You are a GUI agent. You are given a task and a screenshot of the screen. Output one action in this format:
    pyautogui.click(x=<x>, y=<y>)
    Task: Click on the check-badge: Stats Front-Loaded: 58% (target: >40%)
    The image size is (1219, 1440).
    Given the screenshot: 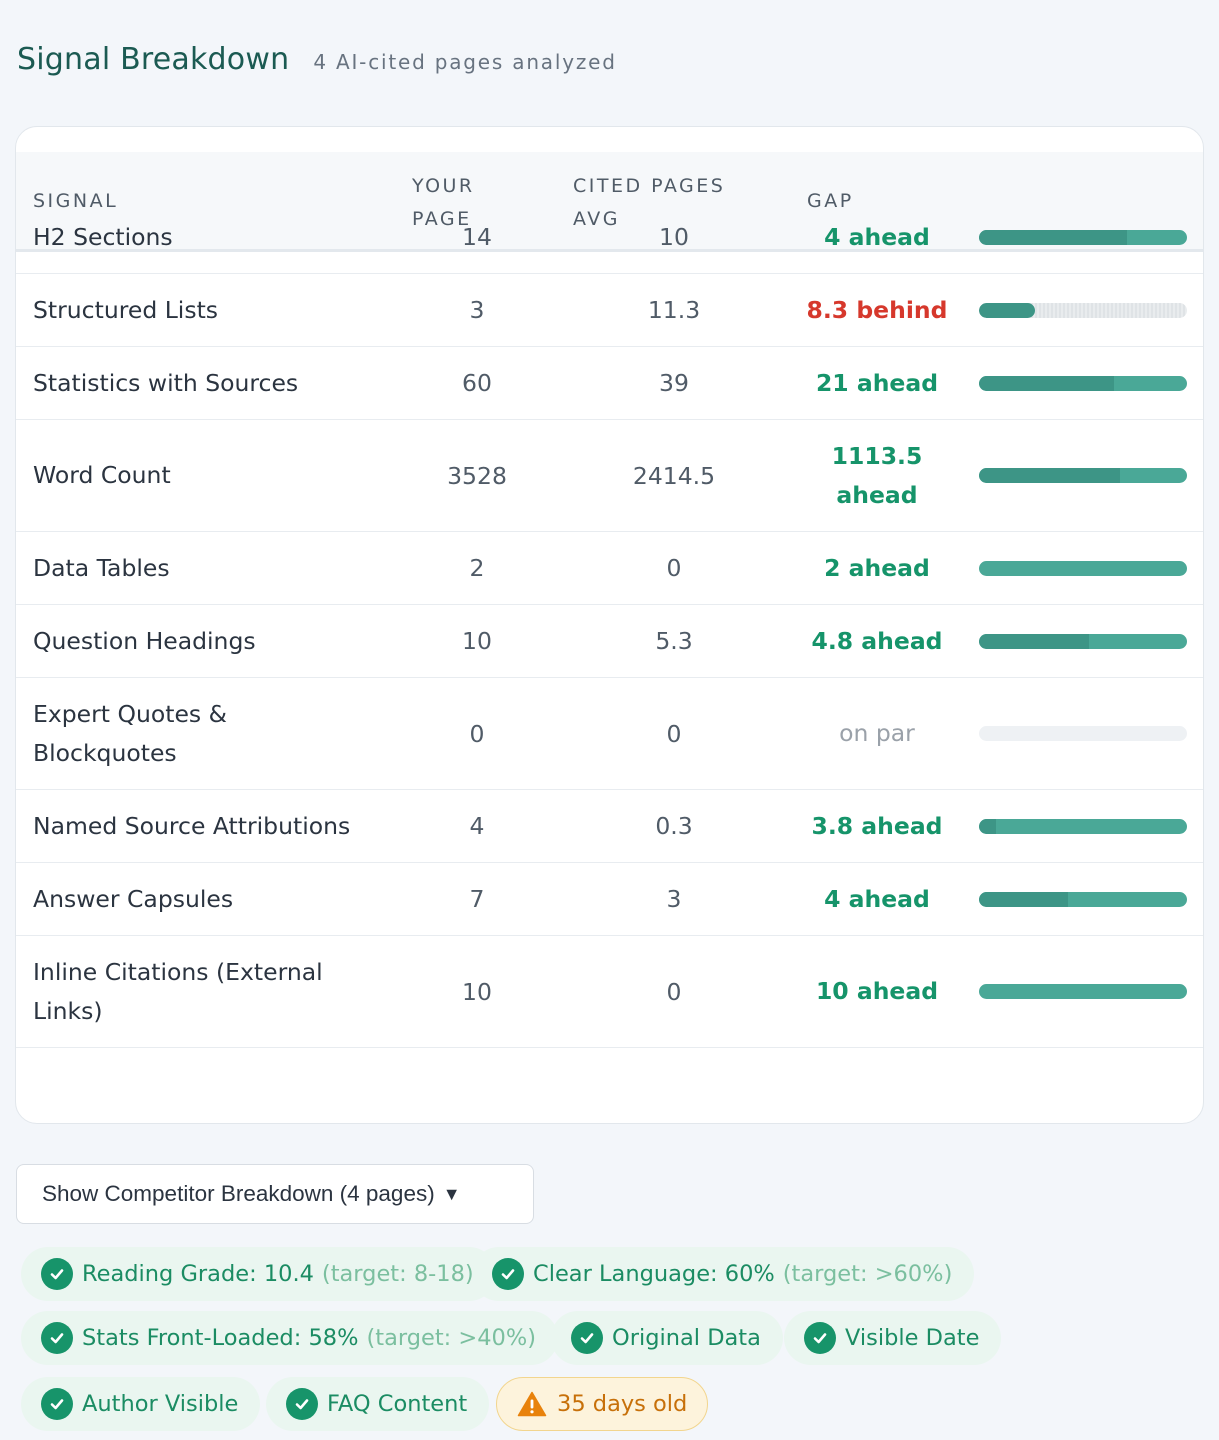 What is the action you would take?
    pyautogui.click(x=290, y=1338)
    